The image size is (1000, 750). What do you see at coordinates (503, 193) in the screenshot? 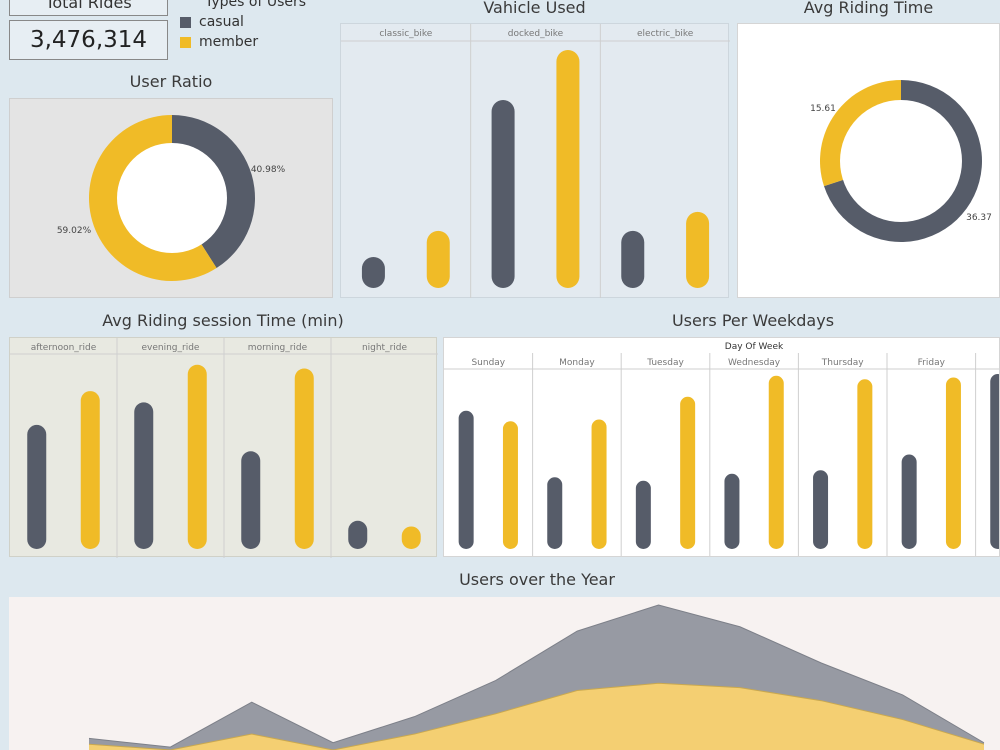
I see `vehicle-used-bar-casual-docked_bike` at bounding box center [503, 193].